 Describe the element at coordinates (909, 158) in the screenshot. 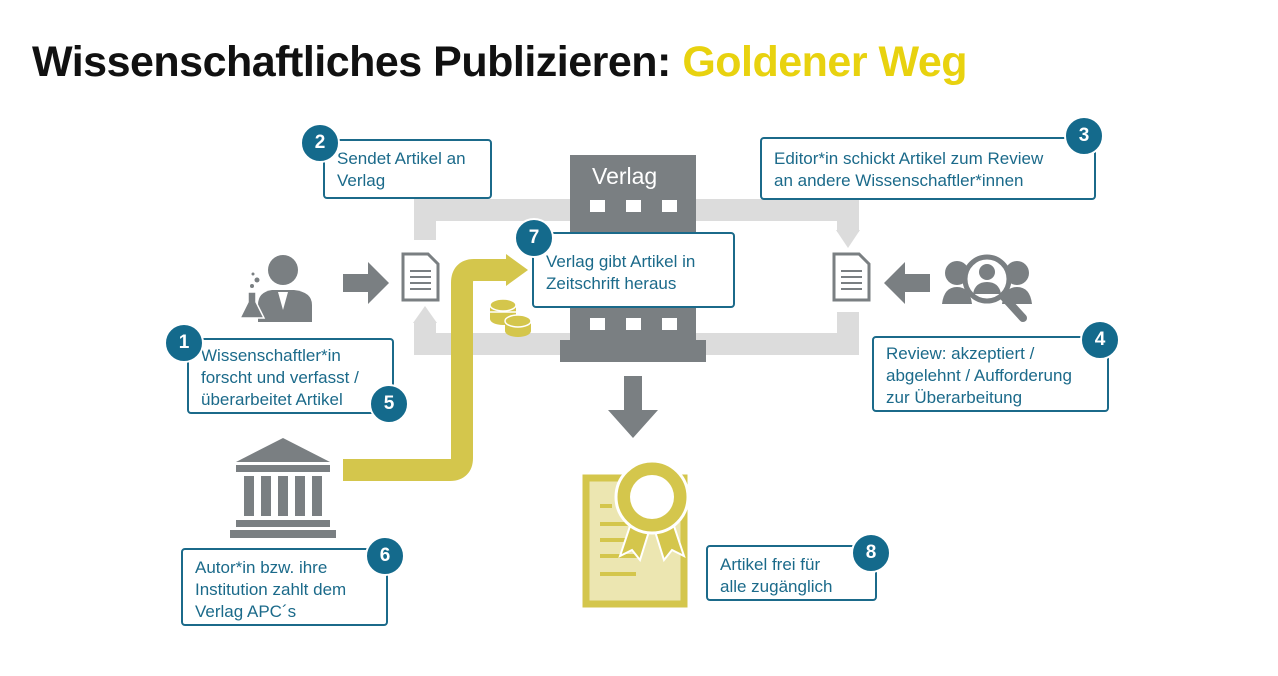

I see `step-3-line-1: Editor*in schickt Artikel zum Review` at that location.